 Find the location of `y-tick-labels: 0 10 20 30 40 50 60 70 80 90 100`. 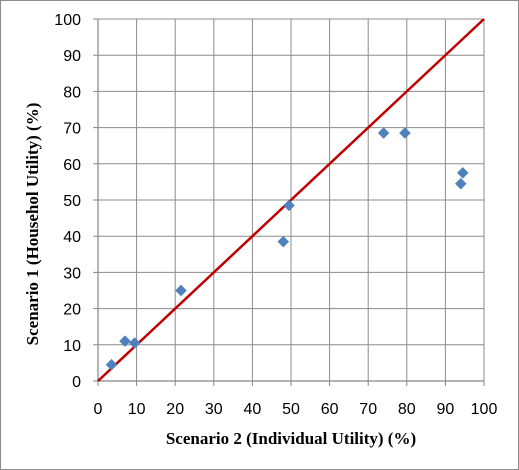

y-tick-labels: 0 10 20 30 40 50 60 70 80 90 100 is located at coordinates (67, 201).